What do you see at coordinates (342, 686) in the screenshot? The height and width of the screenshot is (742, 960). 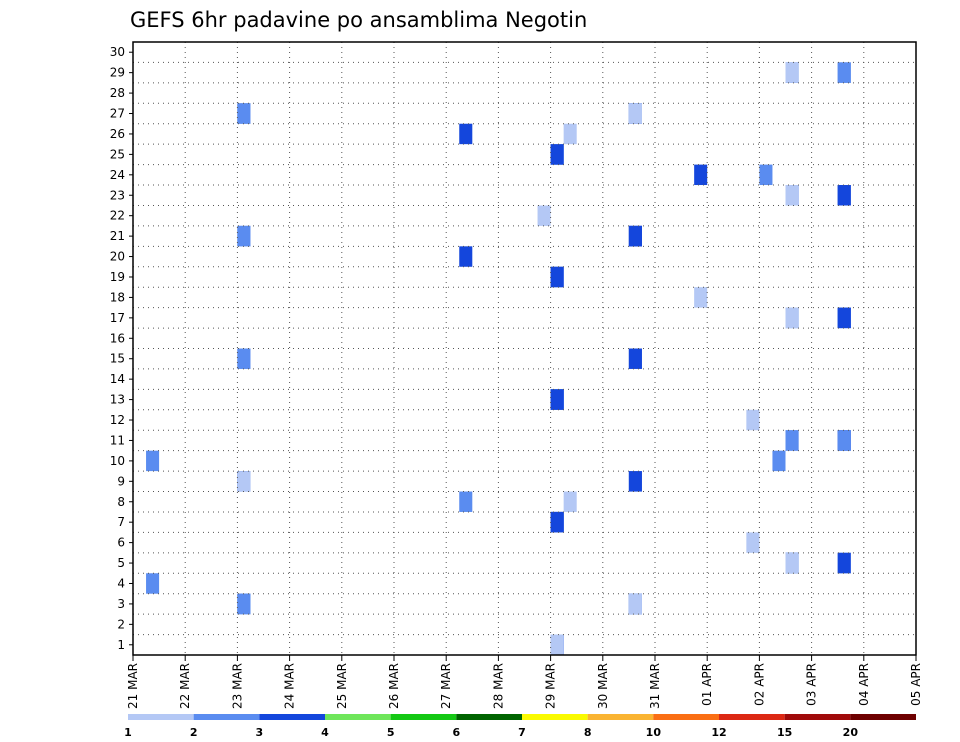 I see `x-tick-label: 25 MAR` at bounding box center [342, 686].